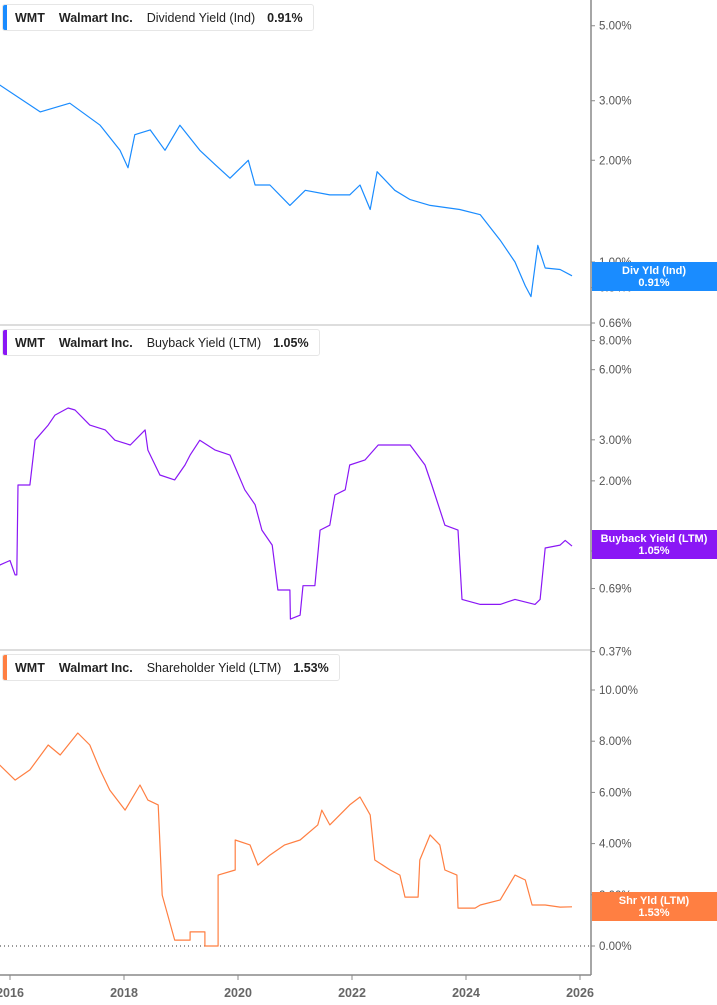 This screenshot has height=1005, width=717. I want to click on value-tag-label: Buyback Yield (LTM), so click(654, 539).